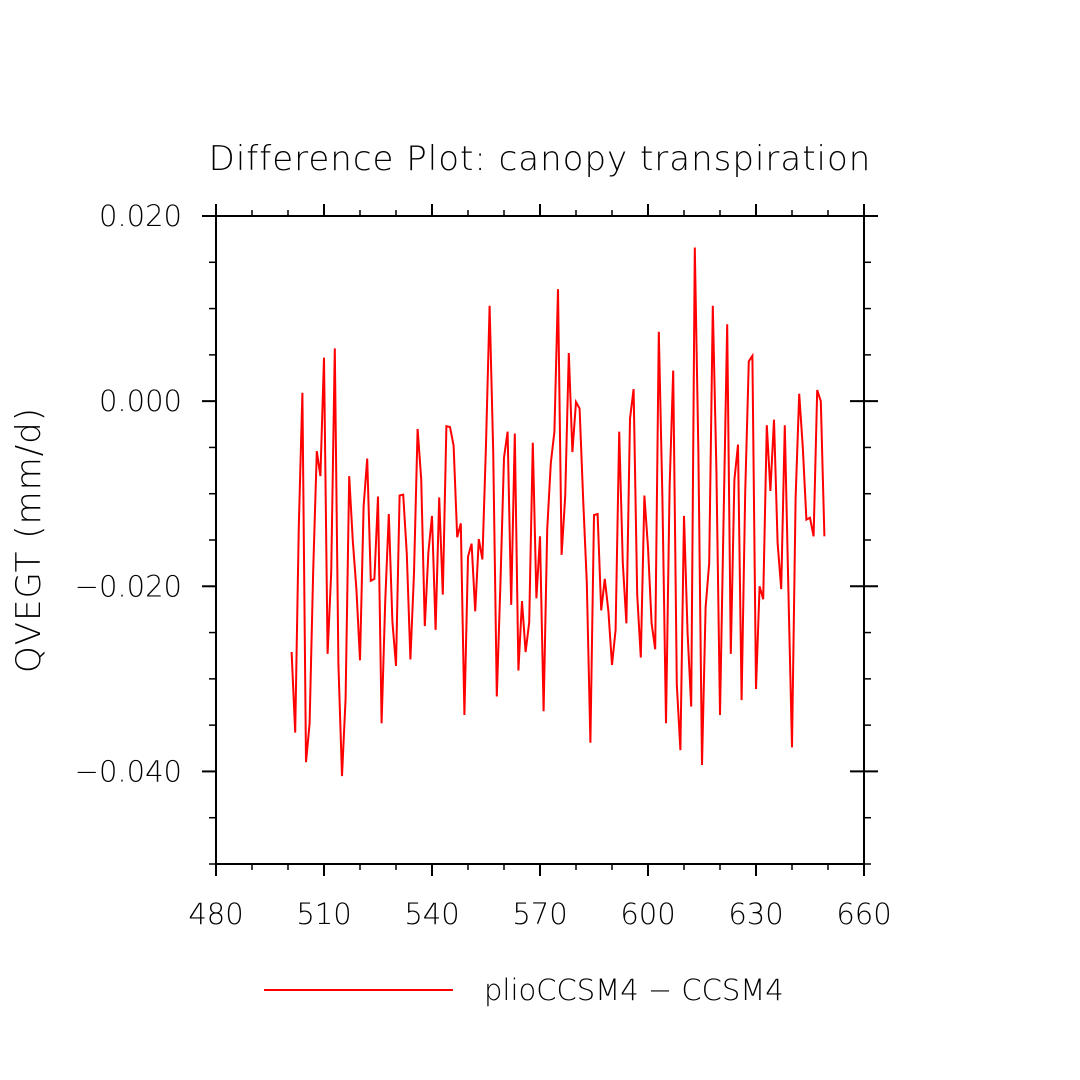 The image size is (1080, 1080). I want to click on y-tick-label: 0.020, so click(140, 216).